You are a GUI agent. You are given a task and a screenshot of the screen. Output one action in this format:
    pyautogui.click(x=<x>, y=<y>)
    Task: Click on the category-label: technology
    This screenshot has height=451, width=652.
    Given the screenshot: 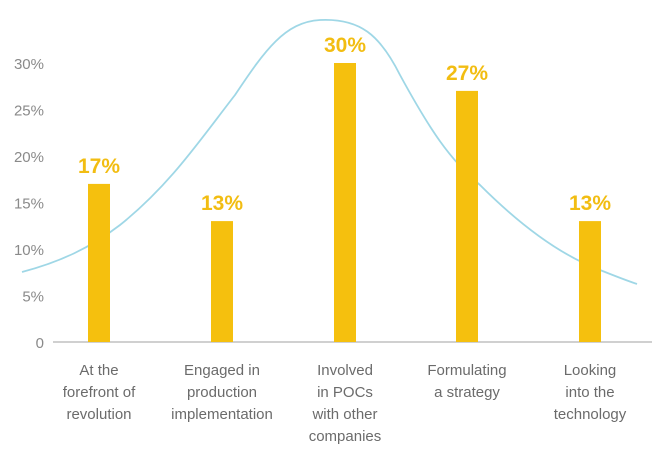 What is the action you would take?
    pyautogui.click(x=590, y=414)
    